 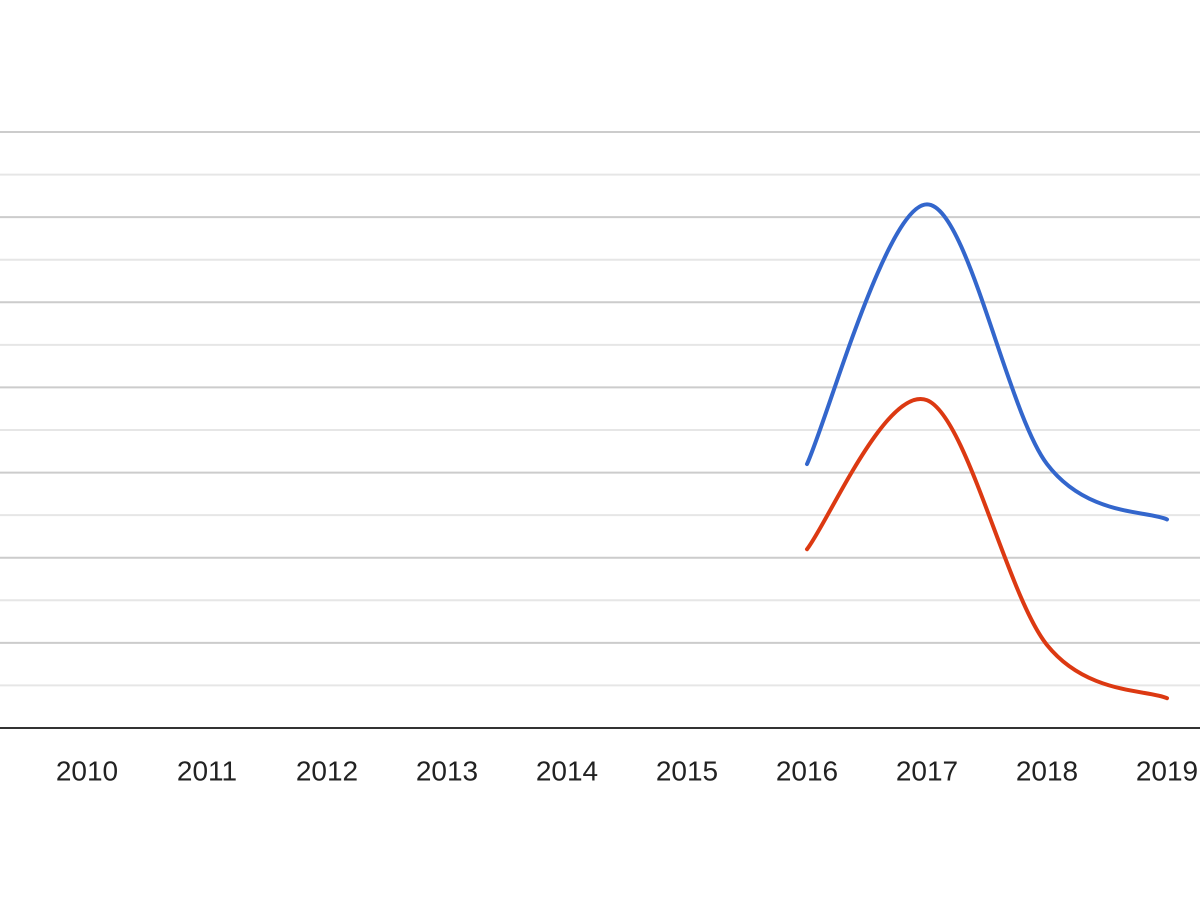 What do you see at coordinates (207, 770) in the screenshot?
I see `x-tick-label: 2011` at bounding box center [207, 770].